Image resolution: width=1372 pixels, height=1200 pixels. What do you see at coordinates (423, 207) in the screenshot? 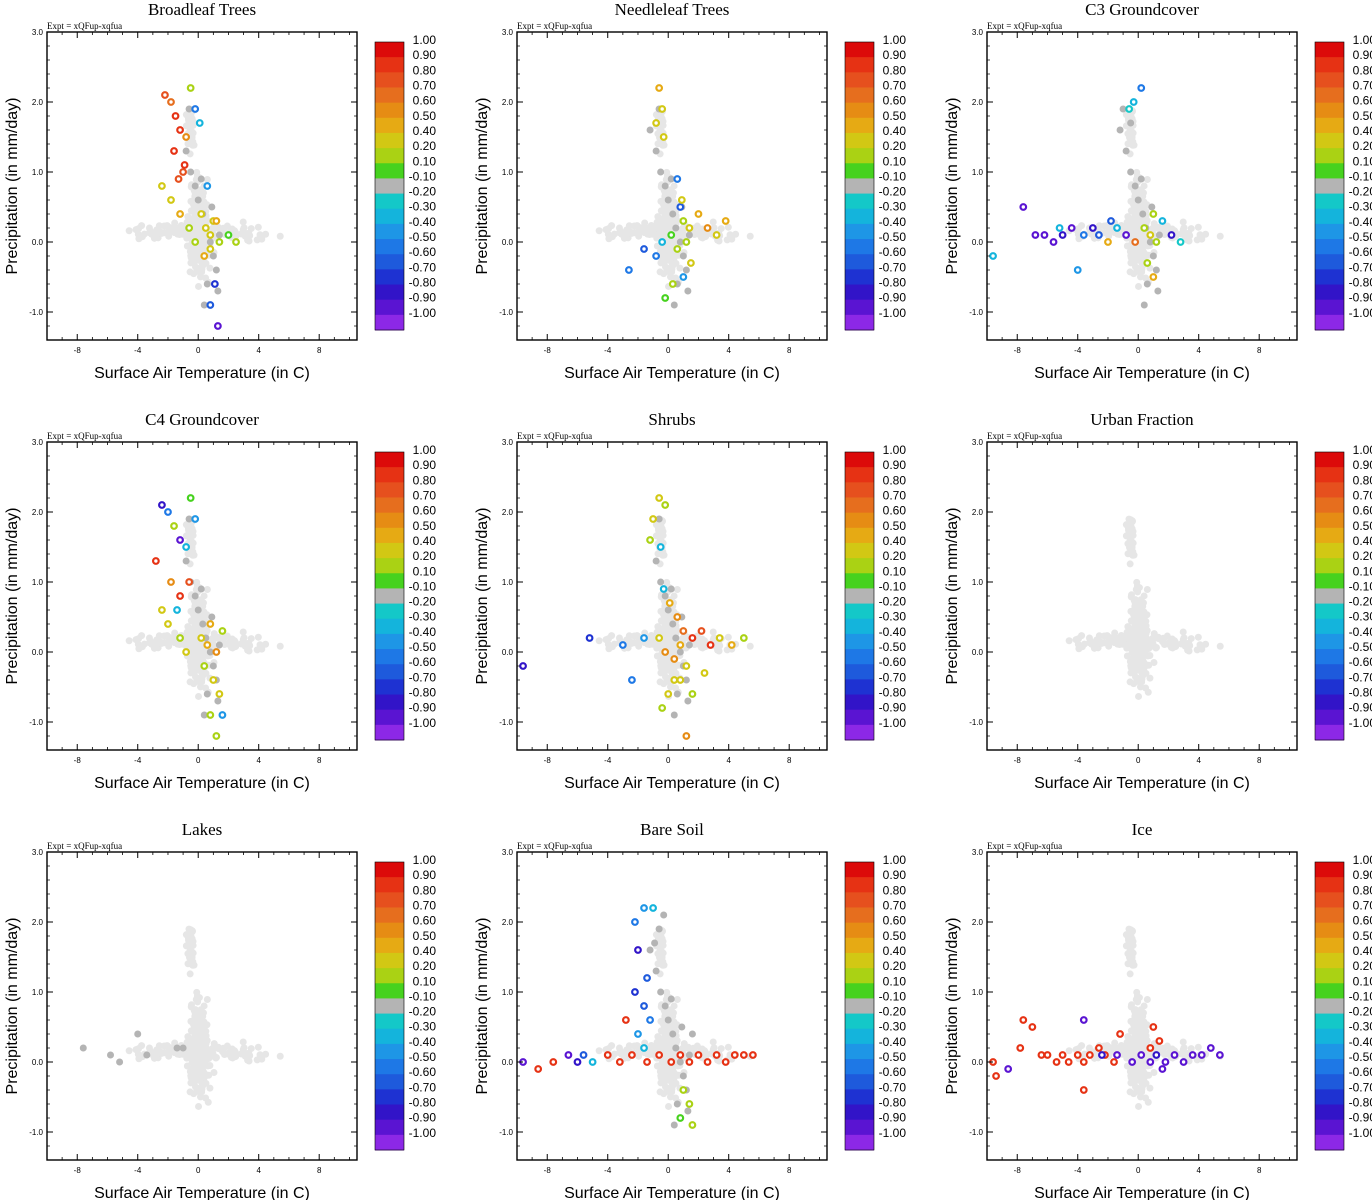
I see `colorbar-label: -0.30` at bounding box center [423, 207].